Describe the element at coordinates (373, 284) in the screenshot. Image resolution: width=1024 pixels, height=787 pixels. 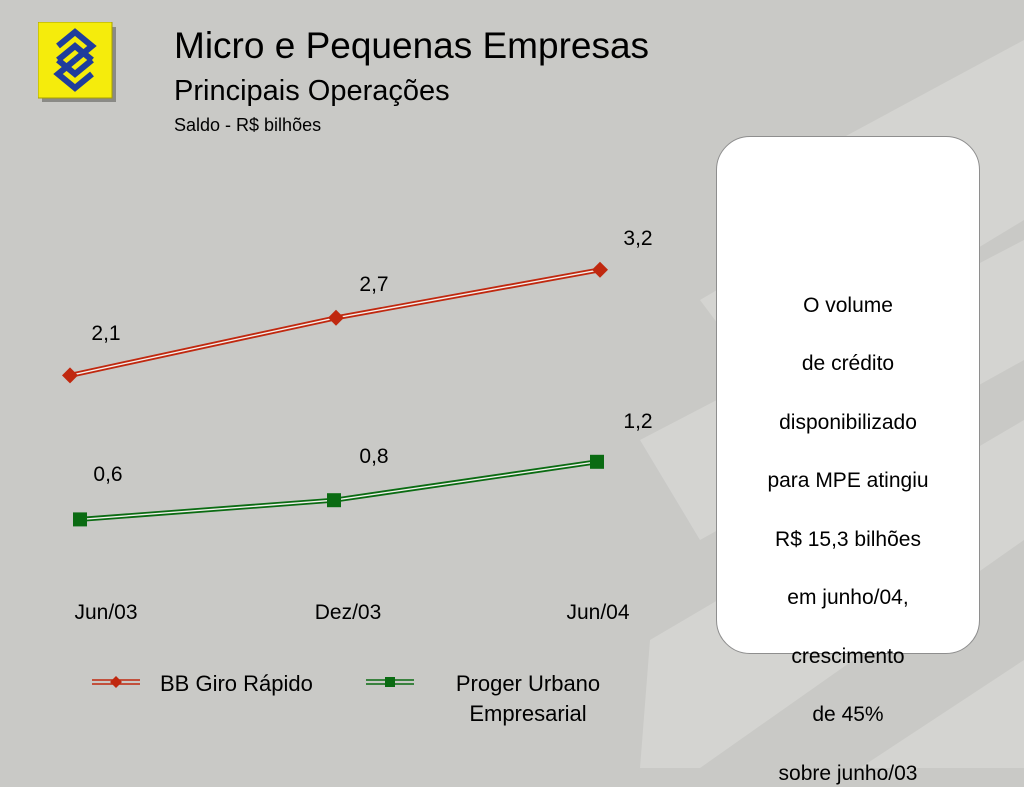
I see `data-label: 2,7` at that location.